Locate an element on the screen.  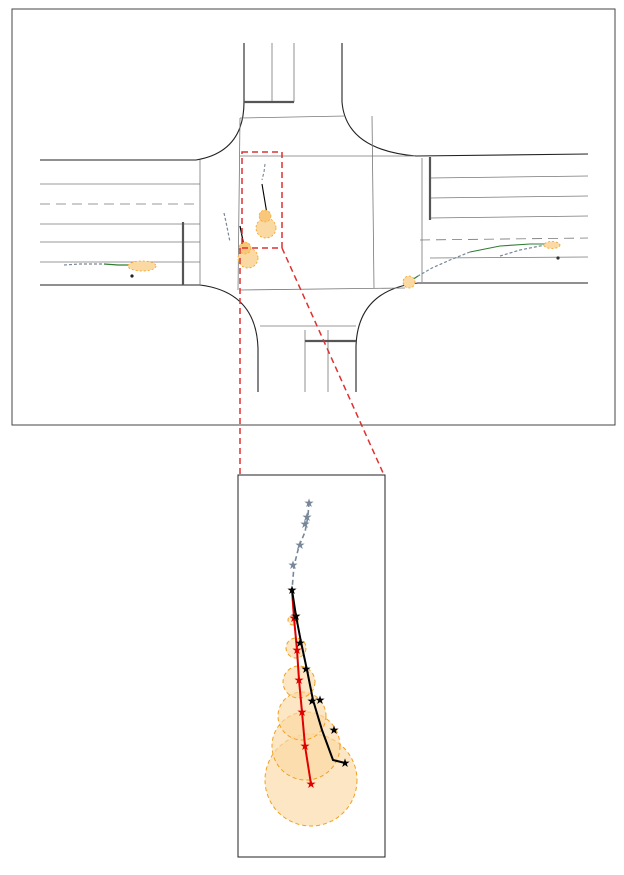
predicted-path is located at coordinates (512, 248).